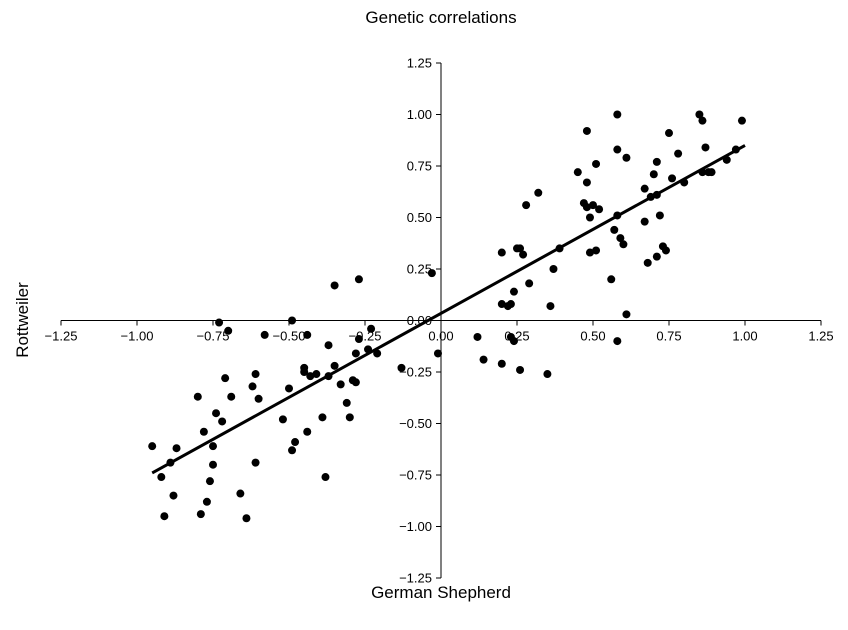 Image resolution: width=848 pixels, height=630 pixels. What do you see at coordinates (440, 336) in the screenshot?
I see `x-tick-label: 0.00` at bounding box center [440, 336].